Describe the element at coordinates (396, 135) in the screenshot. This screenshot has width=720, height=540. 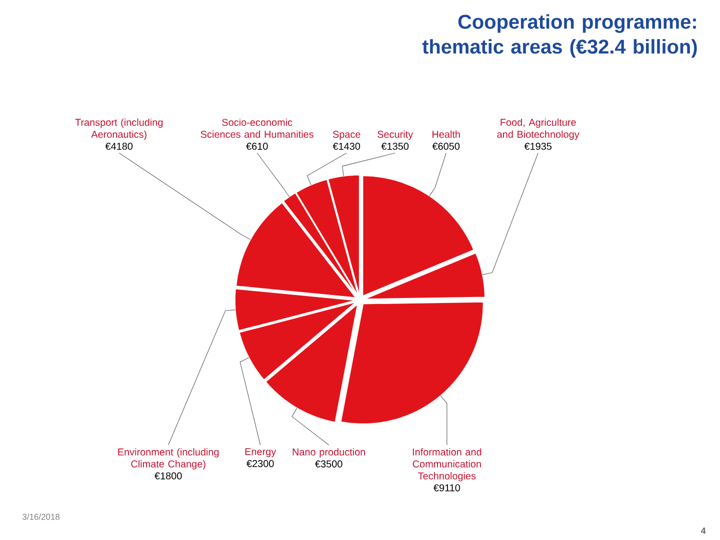
I see `slice-label: Security` at that location.